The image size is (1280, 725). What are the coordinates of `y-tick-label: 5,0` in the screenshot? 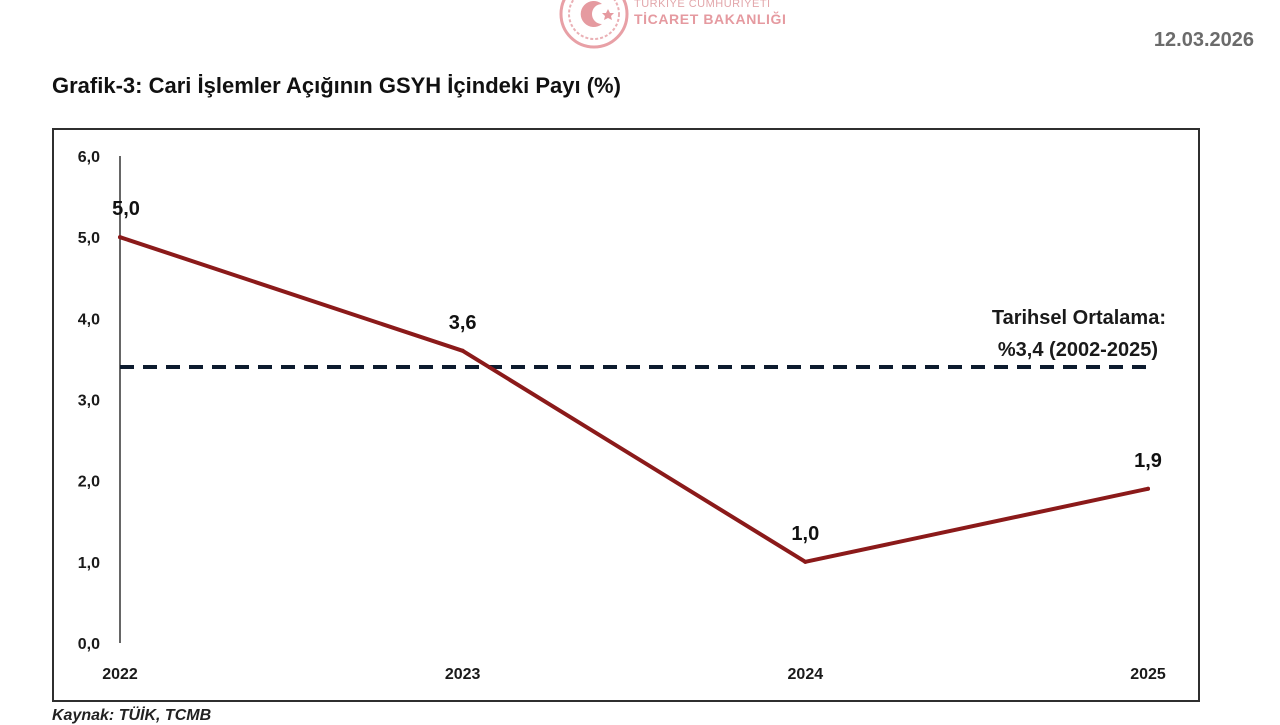 It's located at (89, 238).